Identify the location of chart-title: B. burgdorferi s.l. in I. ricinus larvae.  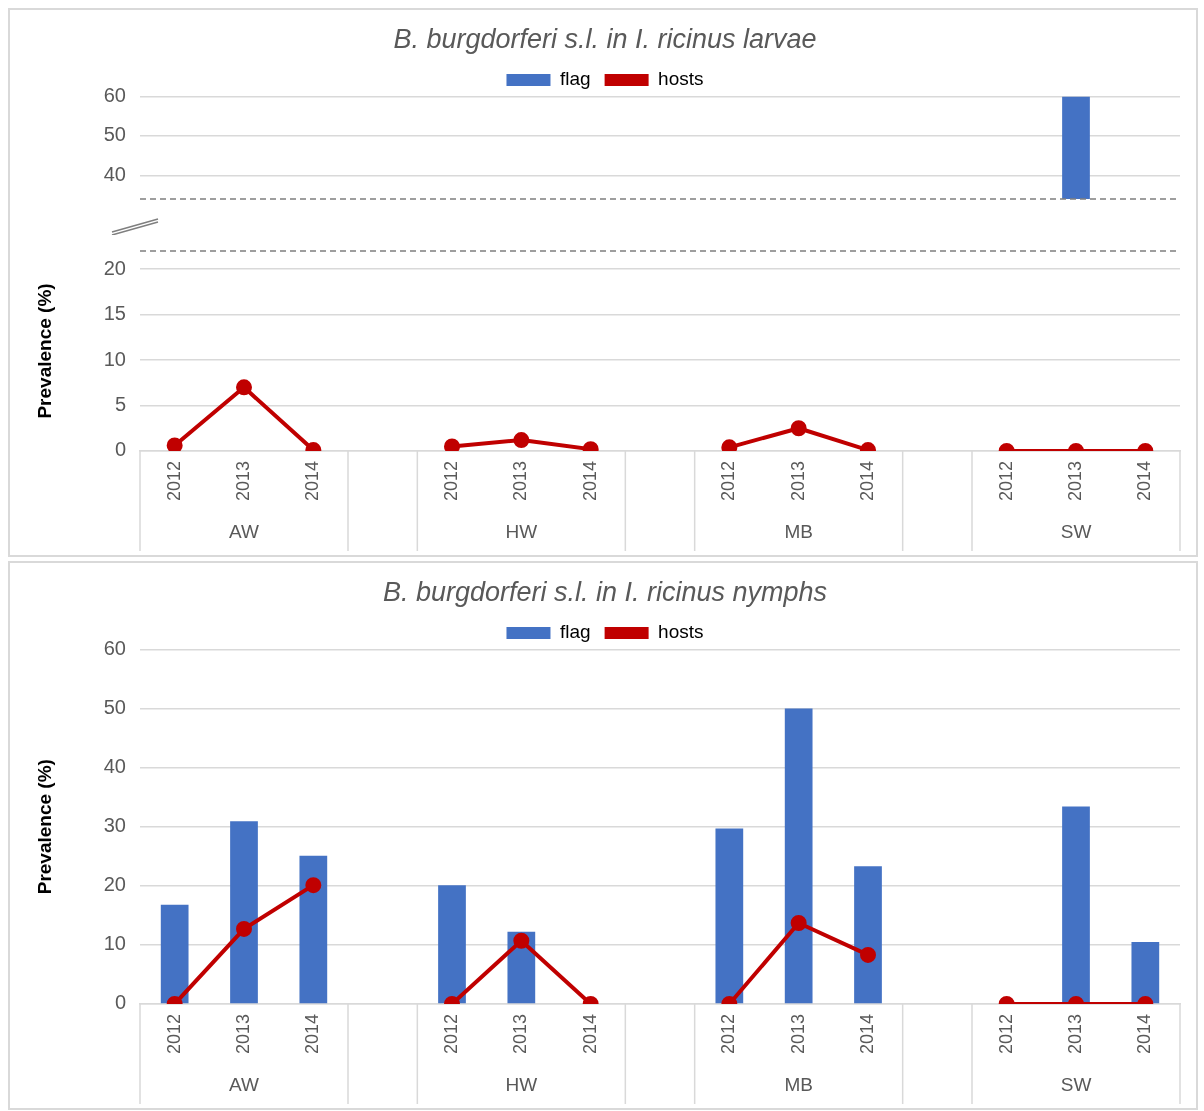
(605, 38).